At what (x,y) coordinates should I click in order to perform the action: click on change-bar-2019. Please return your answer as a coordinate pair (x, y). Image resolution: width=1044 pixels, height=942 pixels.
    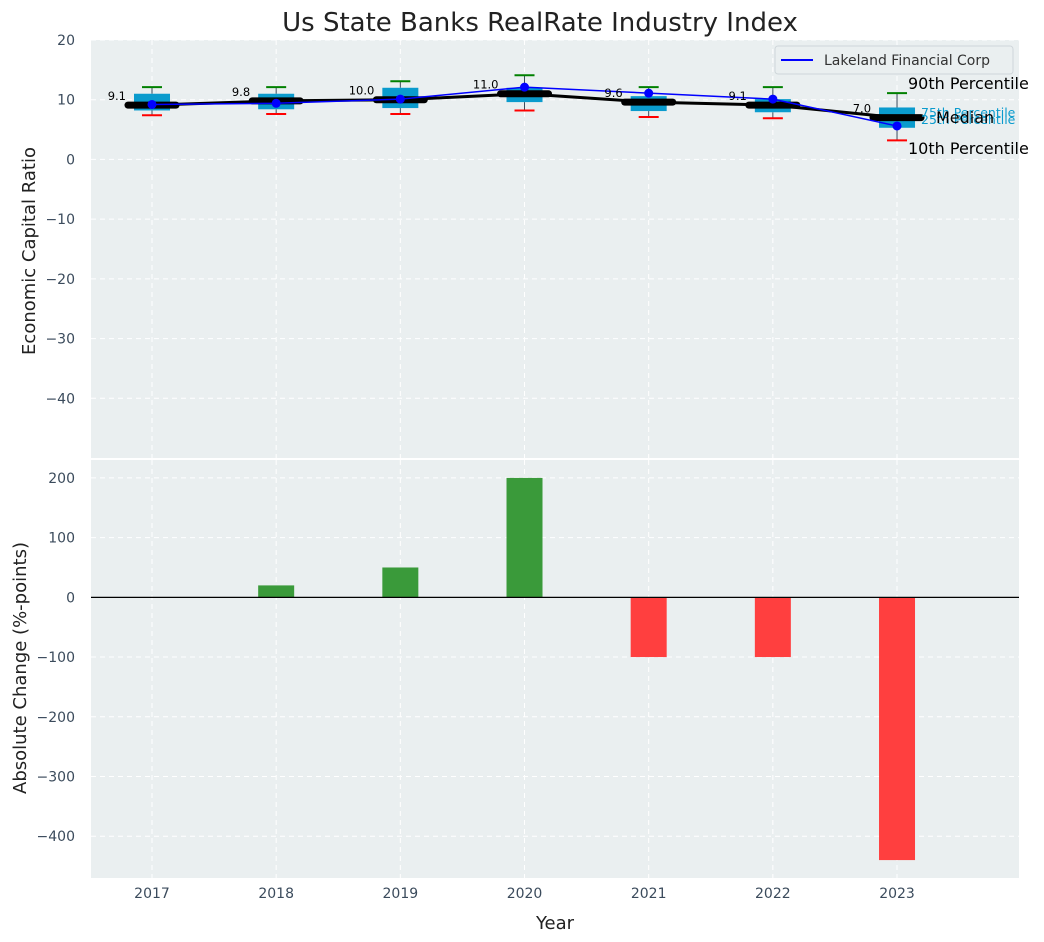
    Looking at the image, I should click on (400, 582).